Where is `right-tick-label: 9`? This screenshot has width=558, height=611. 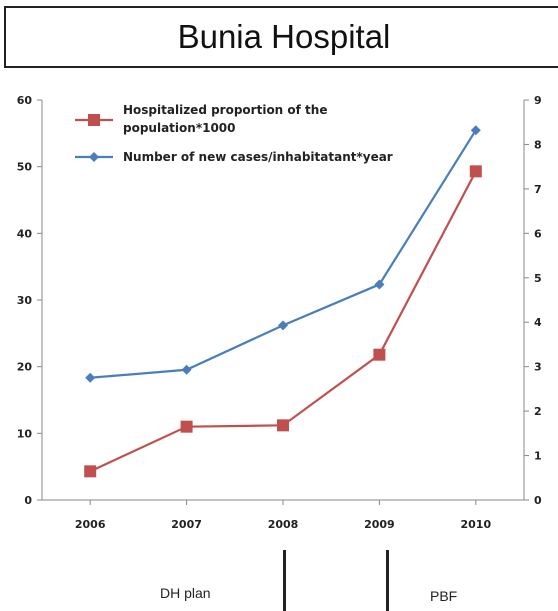 right-tick-label: 9 is located at coordinates (538, 100).